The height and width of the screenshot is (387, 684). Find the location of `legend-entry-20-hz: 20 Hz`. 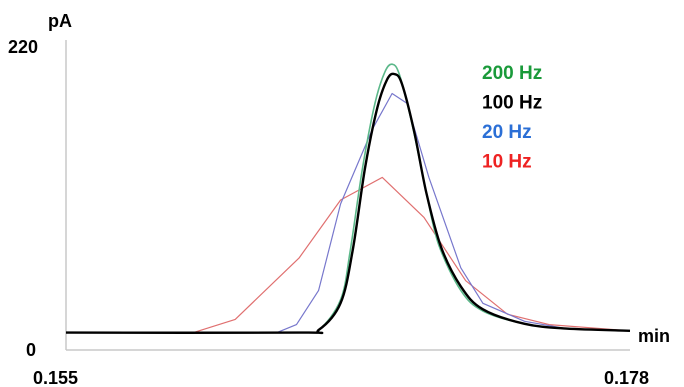

legend-entry-20-hz: 20 Hz is located at coordinates (507, 132).